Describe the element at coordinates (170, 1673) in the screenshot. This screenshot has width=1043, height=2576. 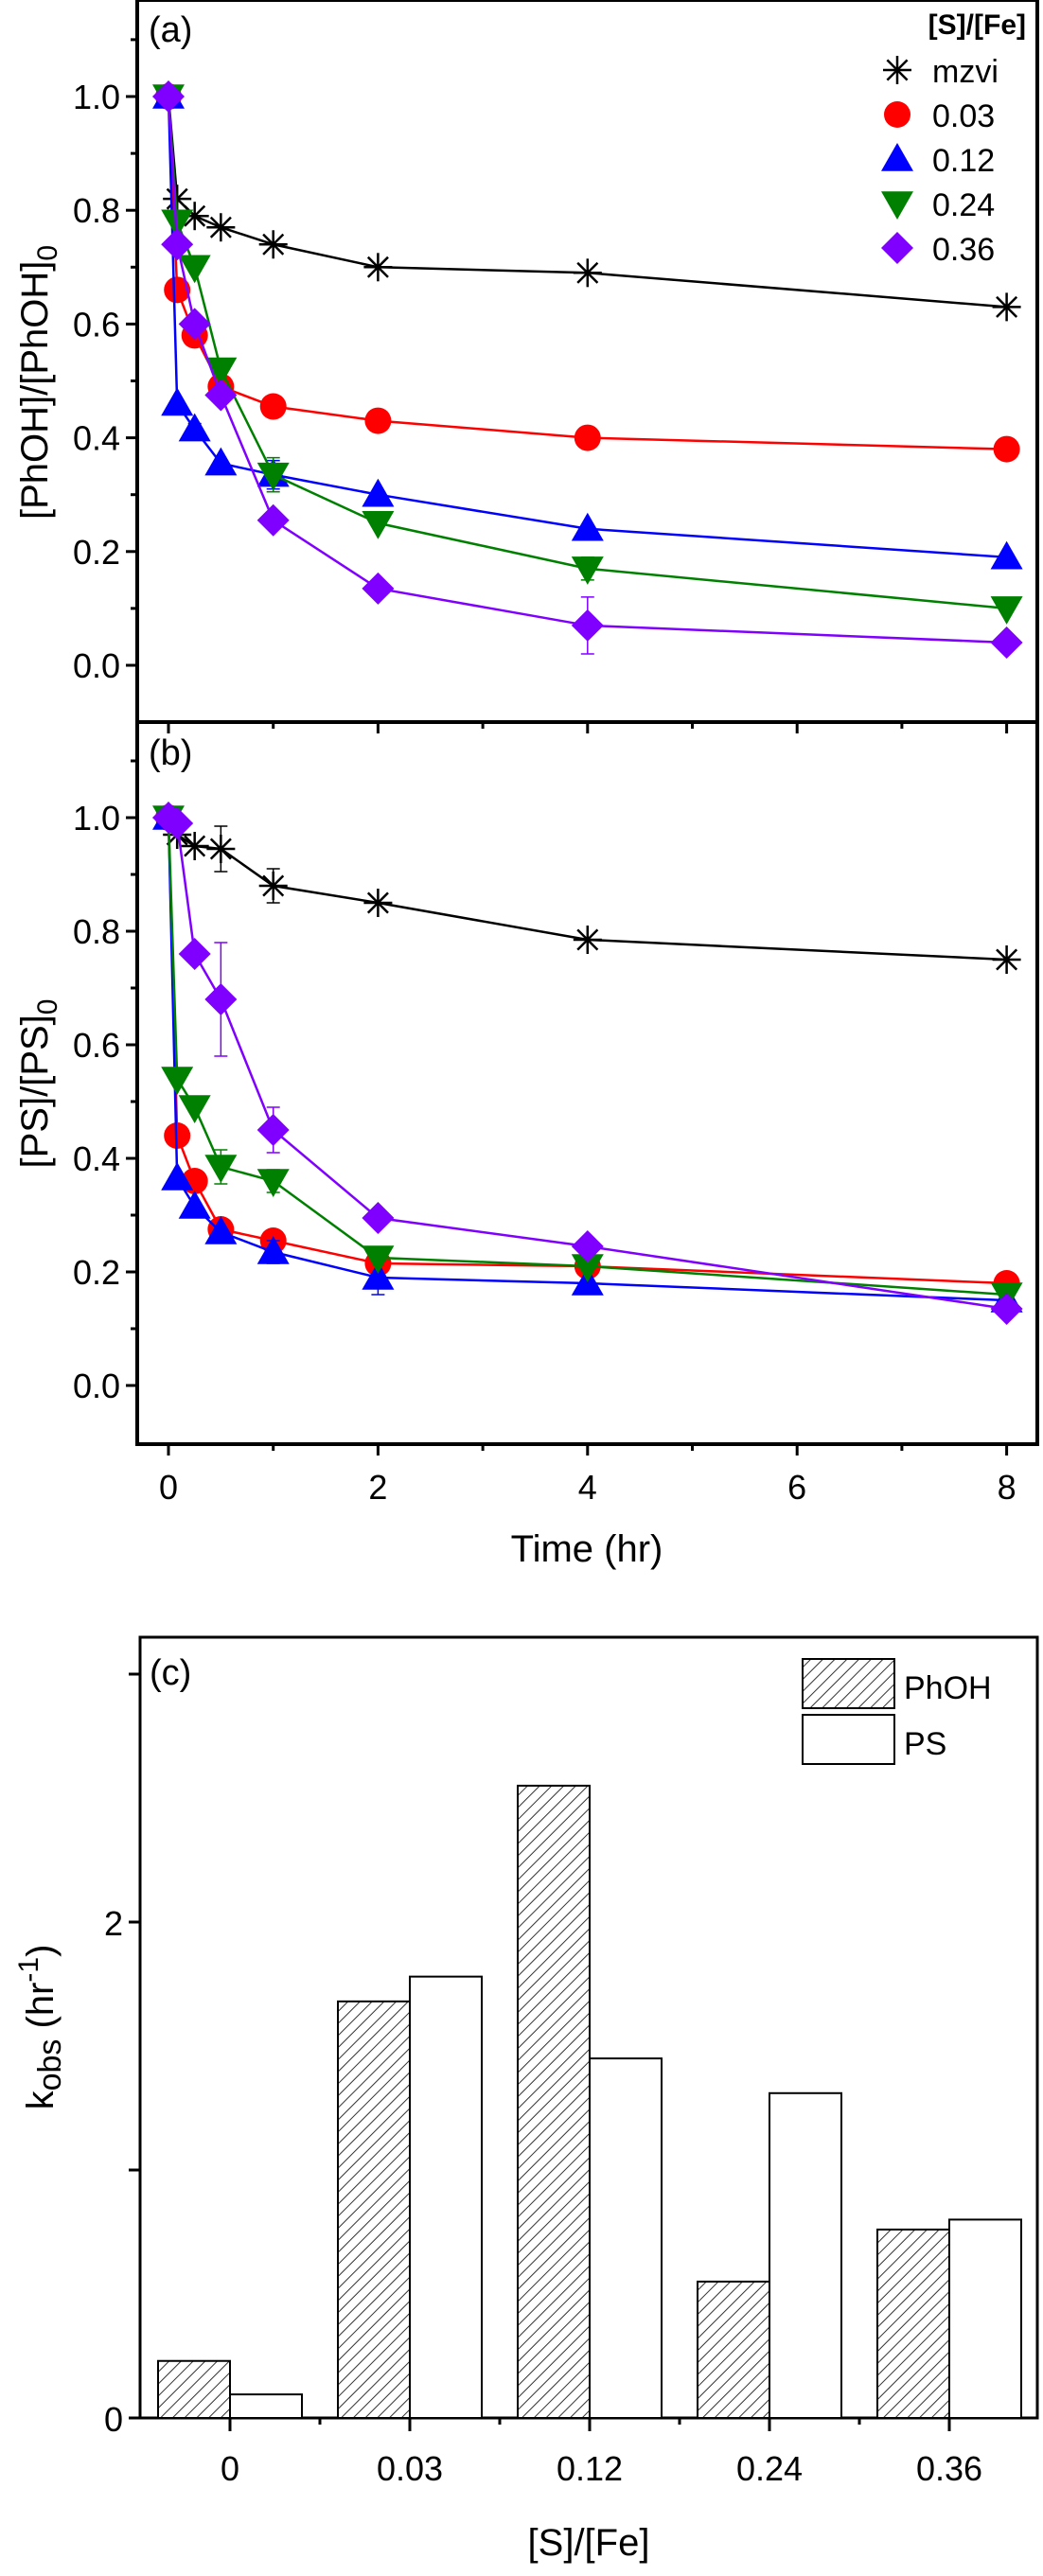
I see `panel-c-label: (c)` at that location.